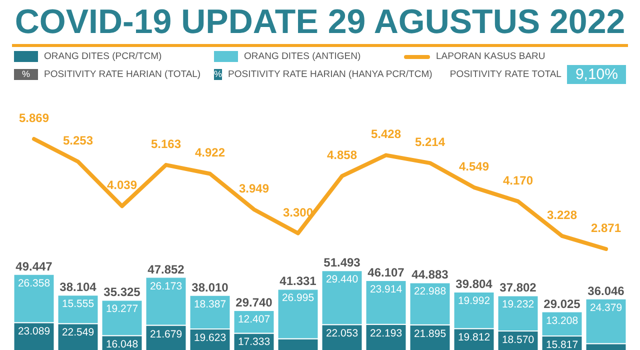 The height and width of the screenshot is (350, 640). Describe the element at coordinates (330, 74) in the screenshot. I see `text: POSITIVITY RATE HARIAN (HANYA PCR/TCM)` at that location.